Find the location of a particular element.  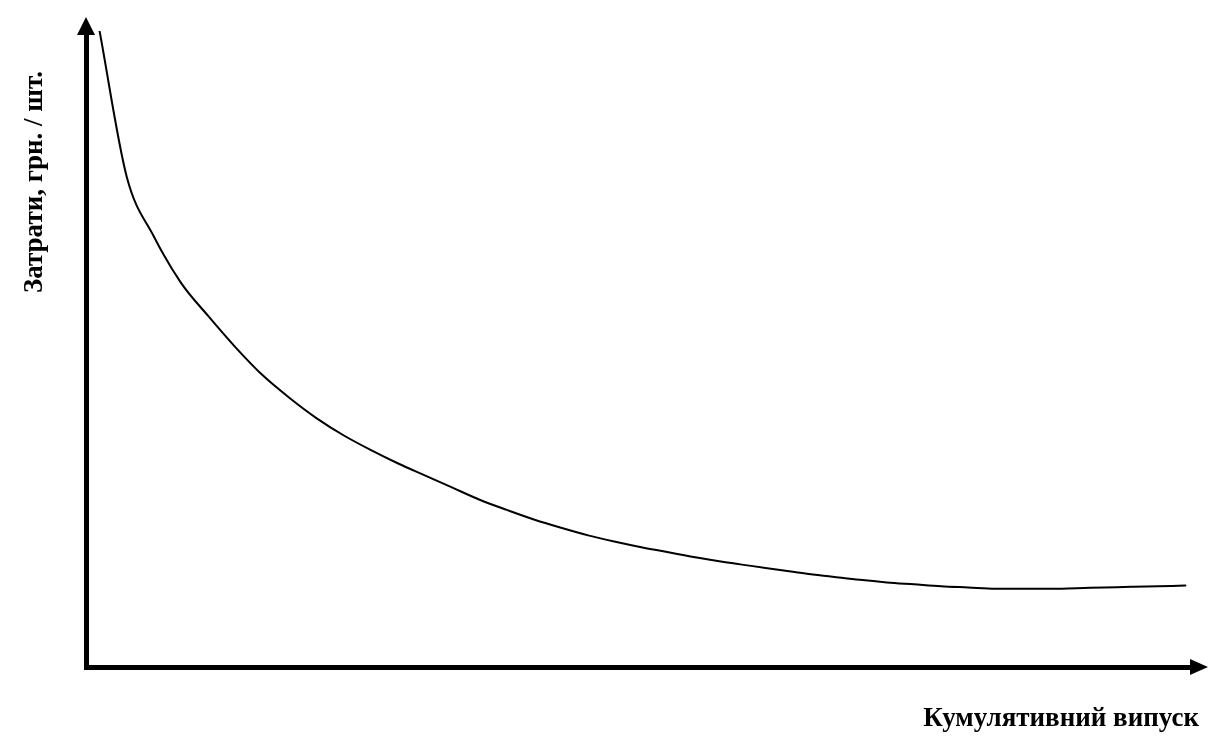

x-axis-title: Кумулятивний випуск is located at coordinates (1061, 717).